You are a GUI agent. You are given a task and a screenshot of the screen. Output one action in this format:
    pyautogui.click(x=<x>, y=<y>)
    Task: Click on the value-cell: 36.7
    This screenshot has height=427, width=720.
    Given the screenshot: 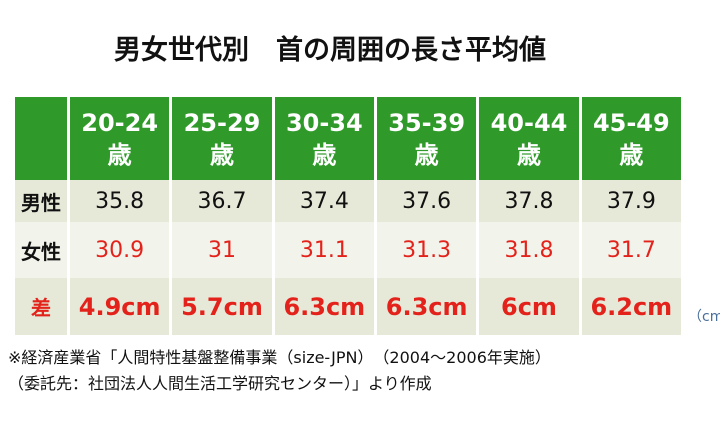 What is the action you would take?
    pyautogui.click(x=222, y=201)
    